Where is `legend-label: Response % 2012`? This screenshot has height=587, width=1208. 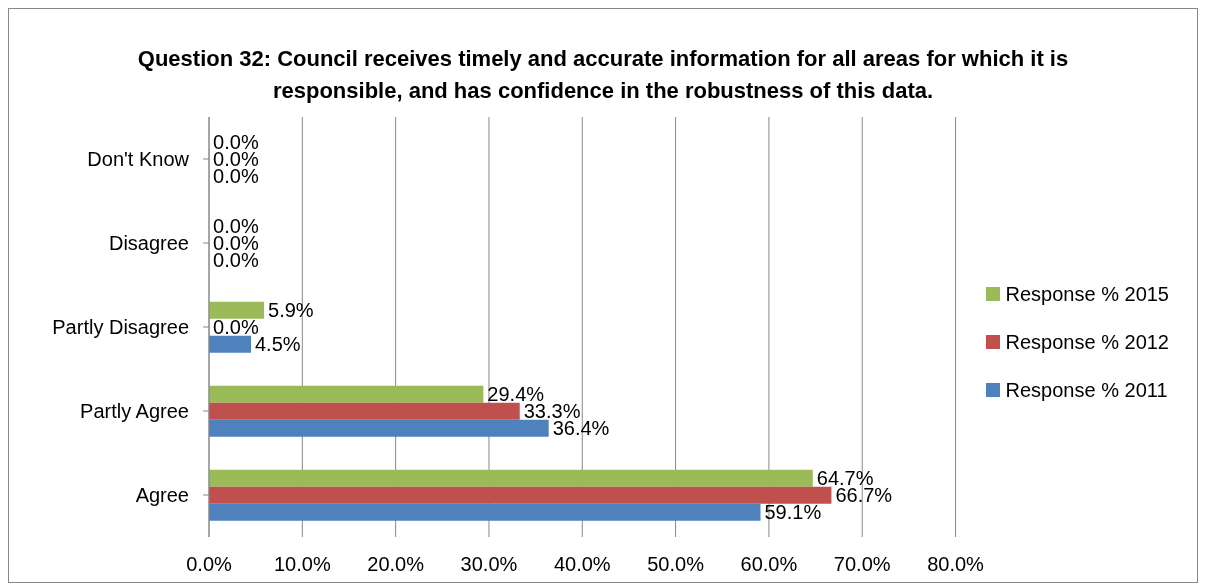 legend-label: Response % 2012 is located at coordinates (1087, 342).